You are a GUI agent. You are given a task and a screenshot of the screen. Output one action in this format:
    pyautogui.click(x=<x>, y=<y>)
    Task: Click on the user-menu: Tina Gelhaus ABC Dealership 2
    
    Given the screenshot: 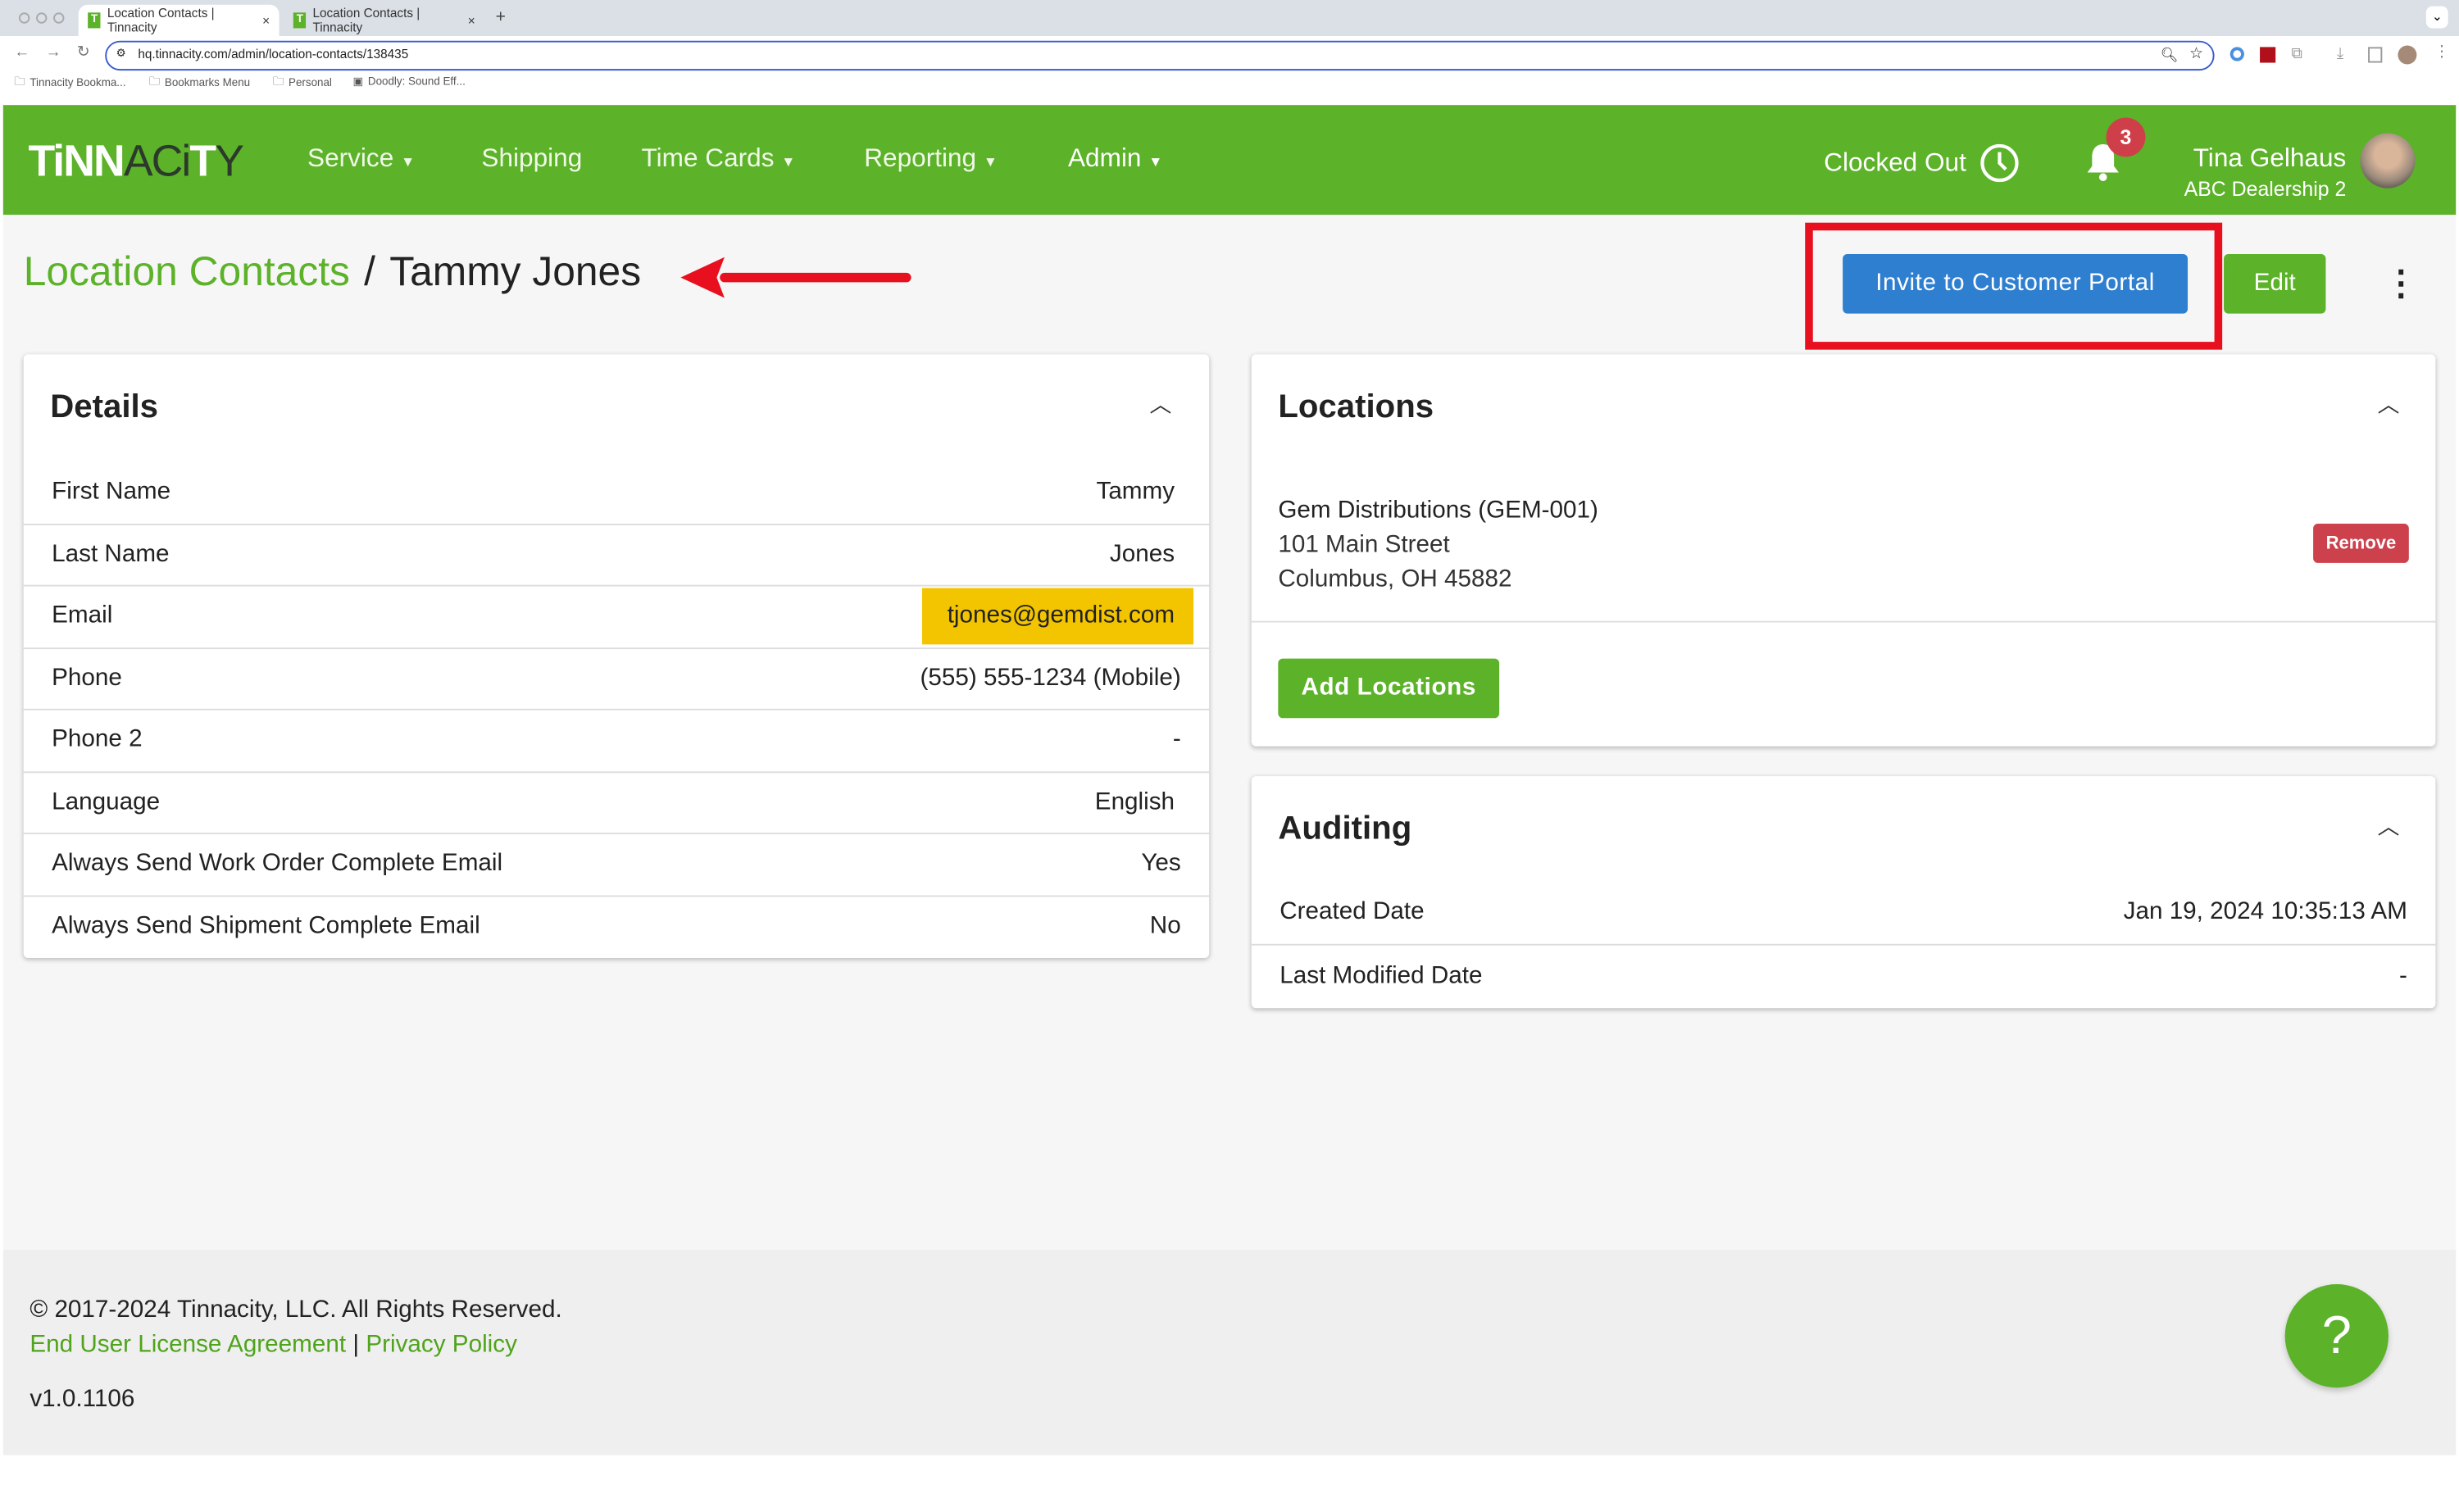 What is the action you would take?
    pyautogui.click(x=2265, y=172)
    